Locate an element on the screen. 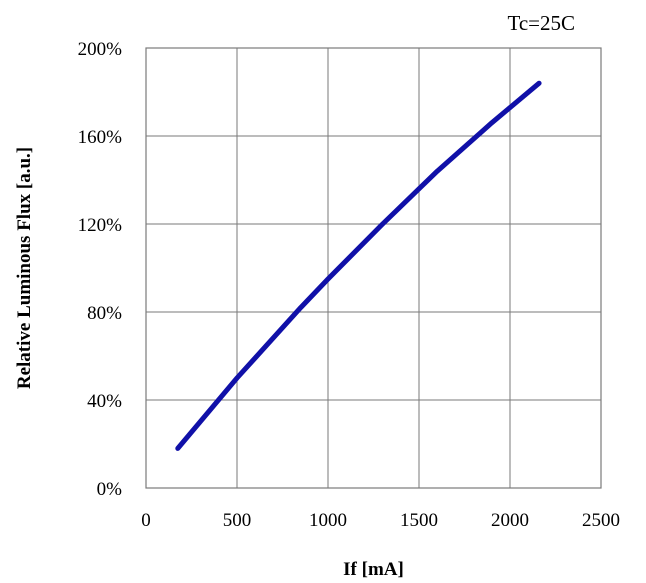 The width and height of the screenshot is (646, 583). x-tick-label: 0 is located at coordinates (146, 520).